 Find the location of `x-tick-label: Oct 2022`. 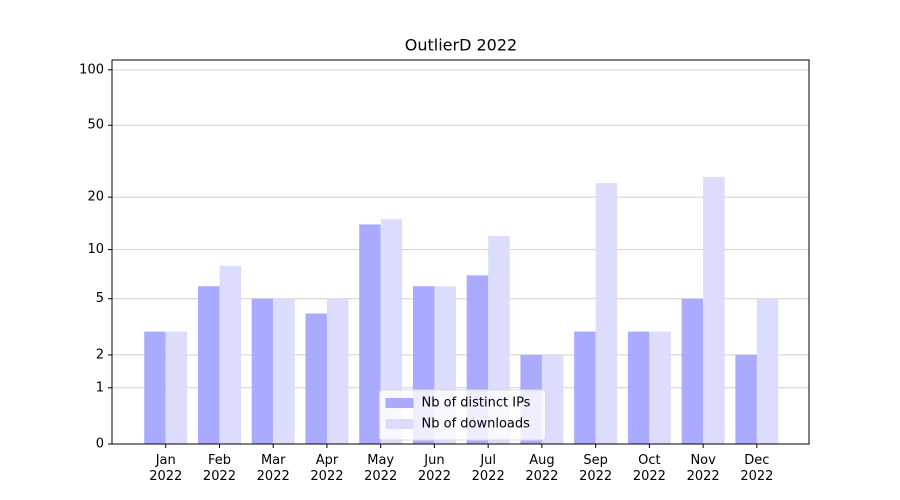

x-tick-label: Oct 2022 is located at coordinates (649, 468).